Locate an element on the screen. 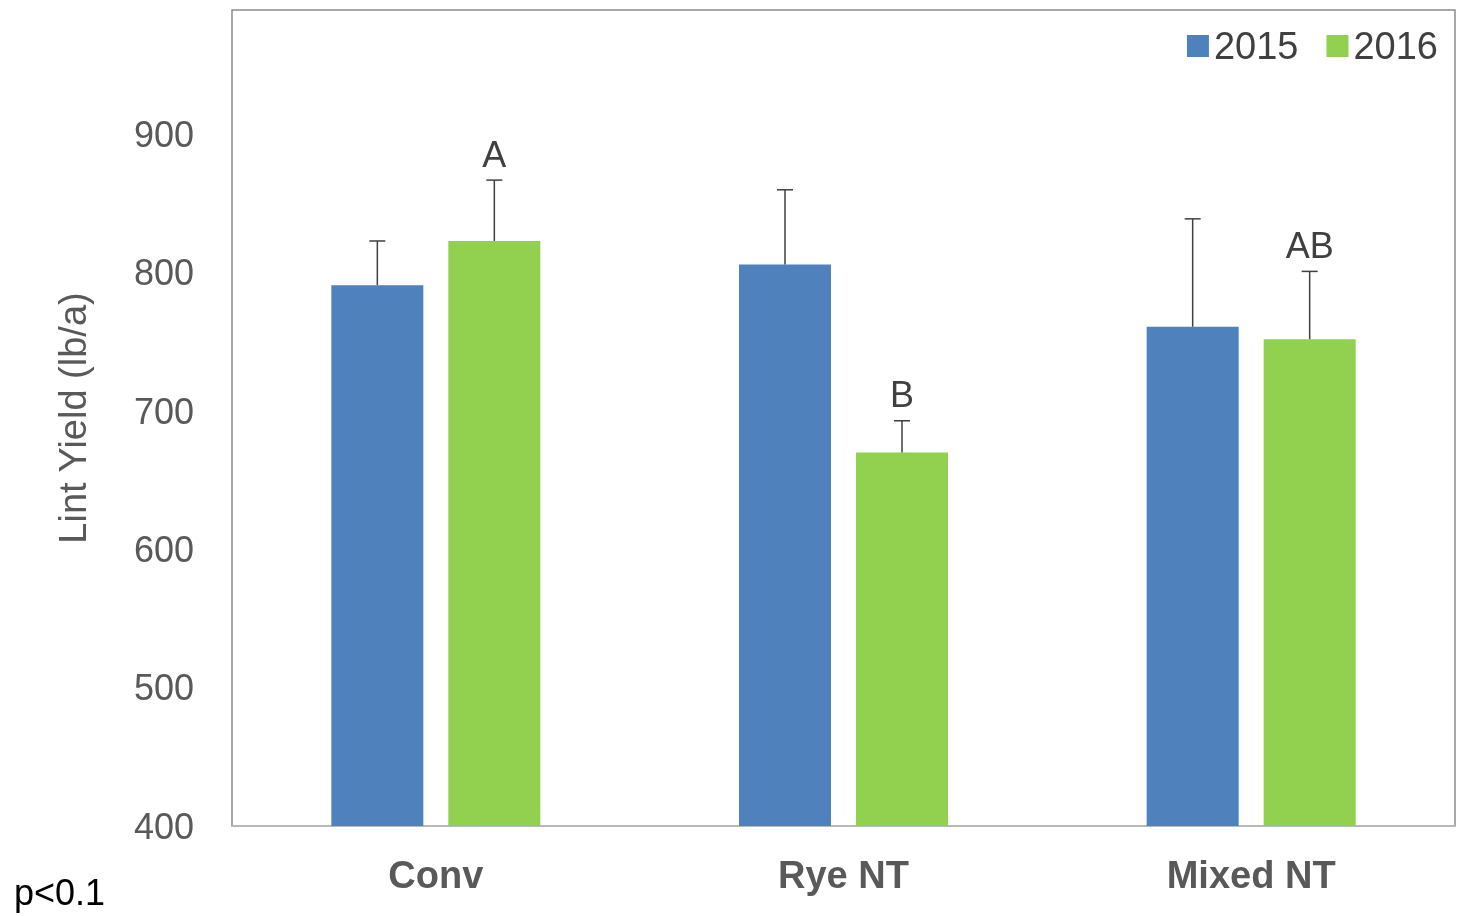 The image size is (1457, 916). y-tick-label: 500 is located at coordinates (163, 688).